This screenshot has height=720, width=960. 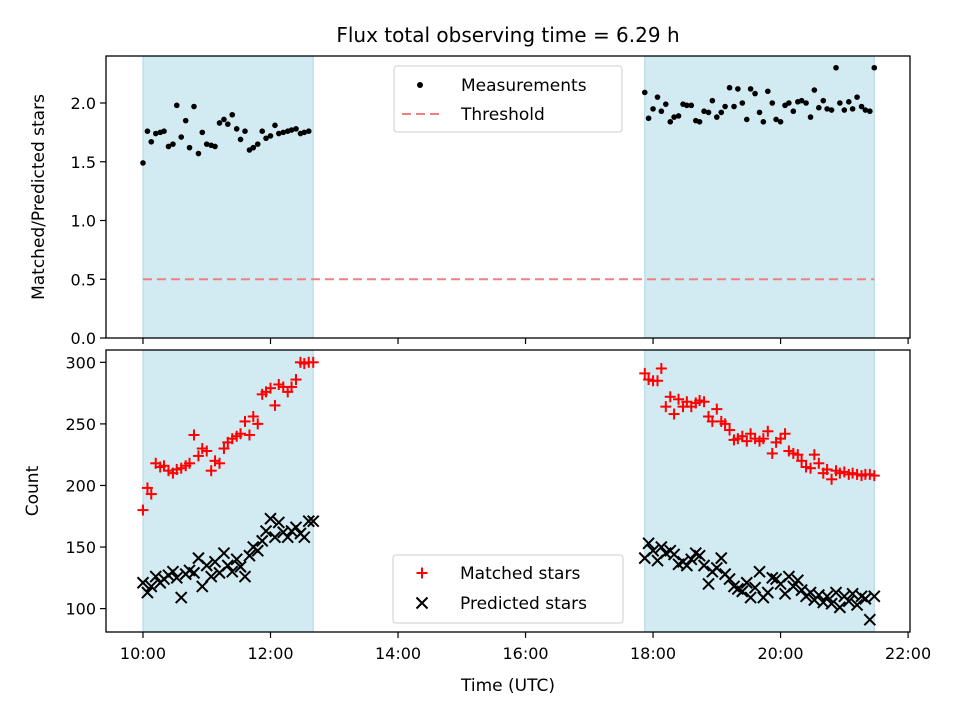 I want to click on top-legend-box, so click(x=508, y=99).